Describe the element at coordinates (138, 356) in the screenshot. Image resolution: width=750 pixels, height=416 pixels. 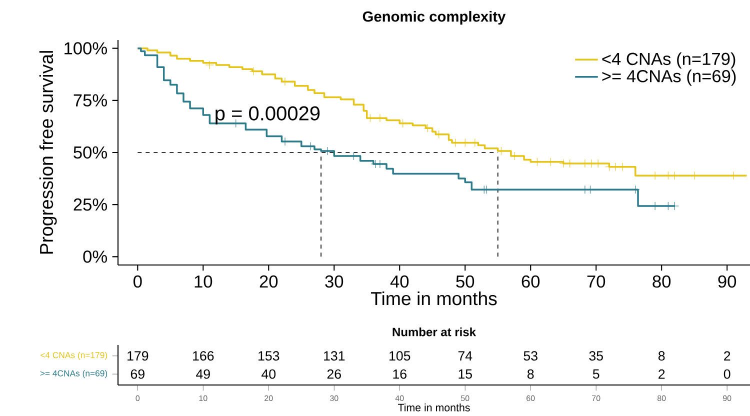
I see `data-label: 179` at that location.